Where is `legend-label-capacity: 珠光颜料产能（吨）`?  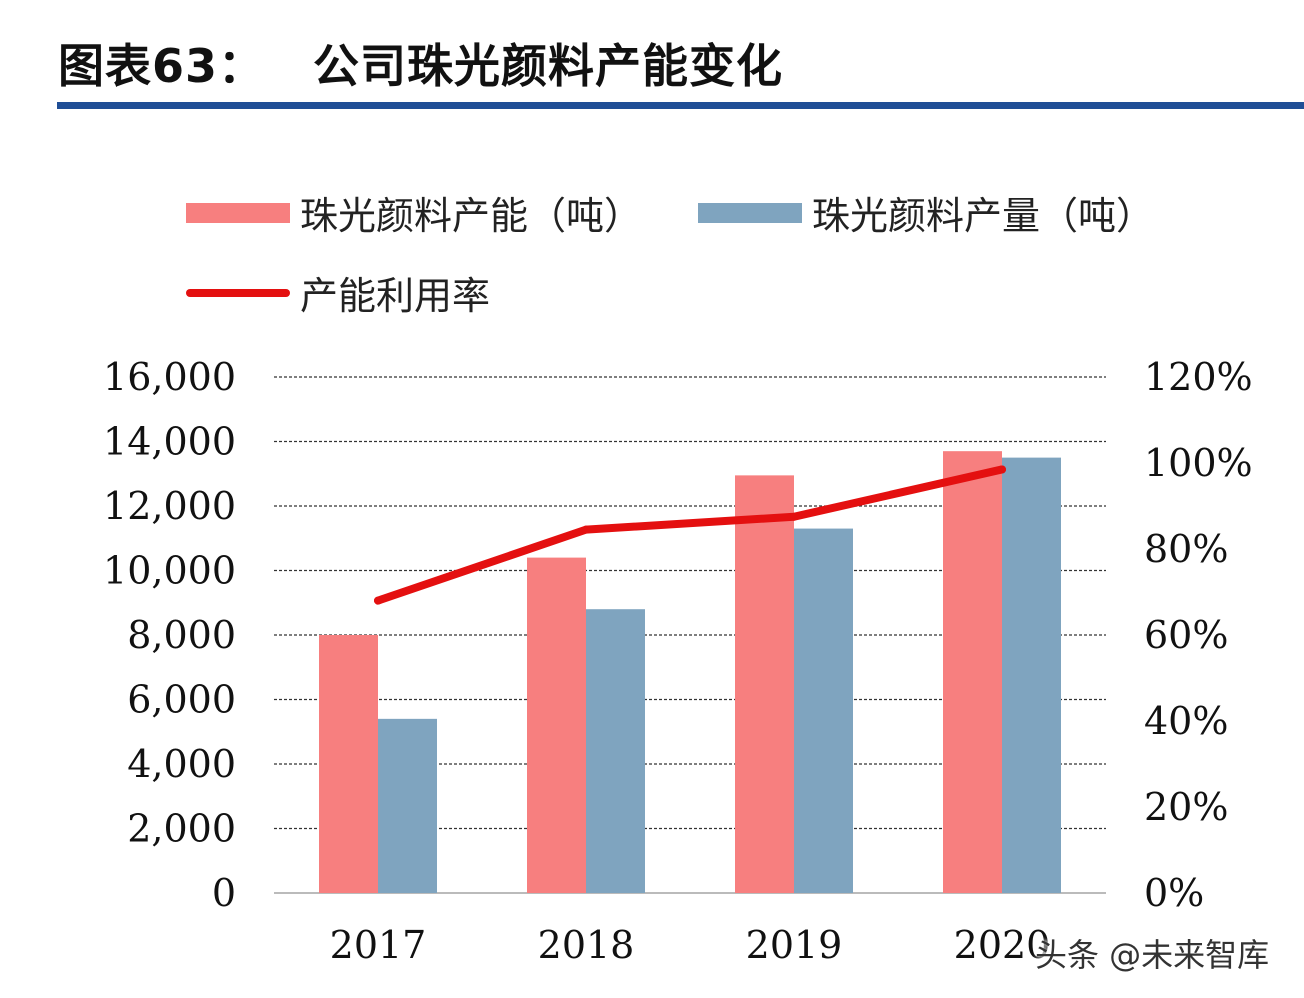
legend-label-capacity: 珠光颜料产能（吨） is located at coordinates (471, 216).